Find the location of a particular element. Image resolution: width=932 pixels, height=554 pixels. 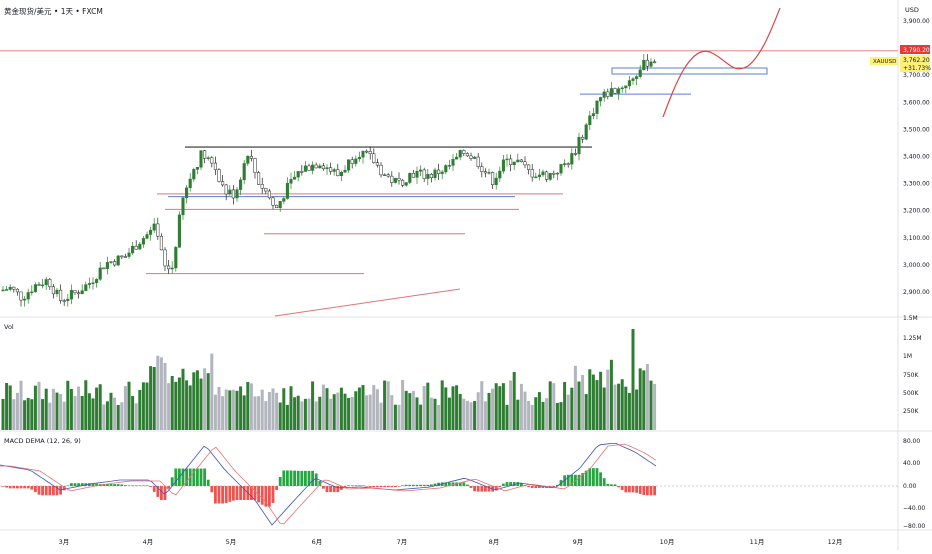

macd-label: MACD DEMA (12, 26, 9) is located at coordinates (42, 441).